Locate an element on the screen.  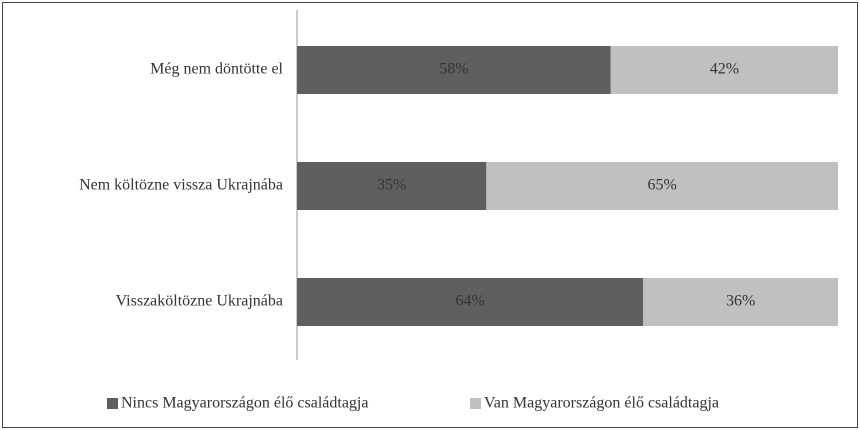
category-label: Még nem döntötte el is located at coordinates (216, 69).